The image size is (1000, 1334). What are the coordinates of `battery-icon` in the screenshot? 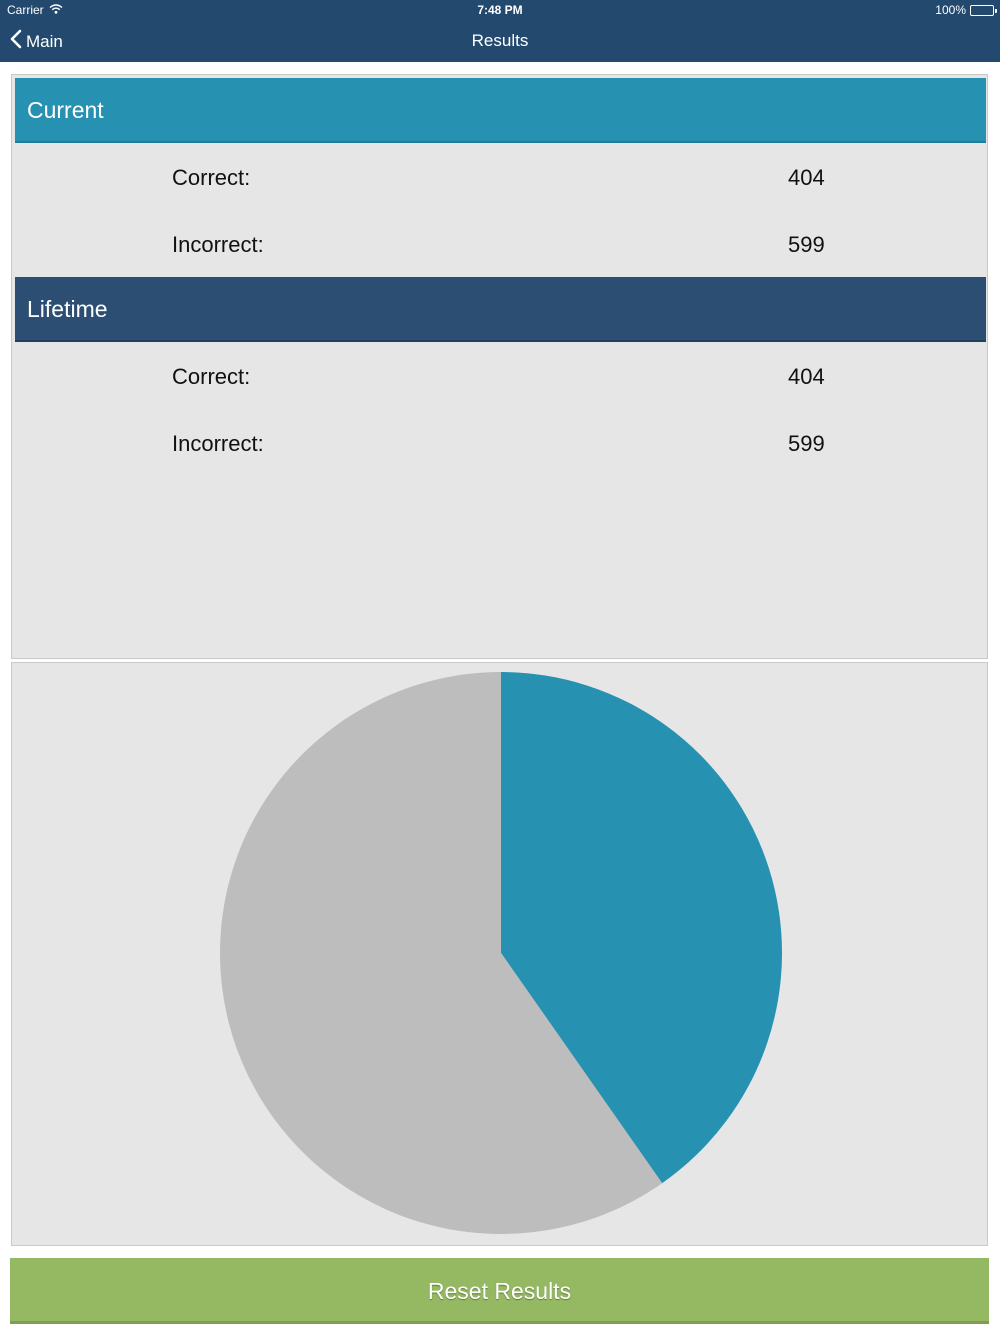 It's located at (983, 10).